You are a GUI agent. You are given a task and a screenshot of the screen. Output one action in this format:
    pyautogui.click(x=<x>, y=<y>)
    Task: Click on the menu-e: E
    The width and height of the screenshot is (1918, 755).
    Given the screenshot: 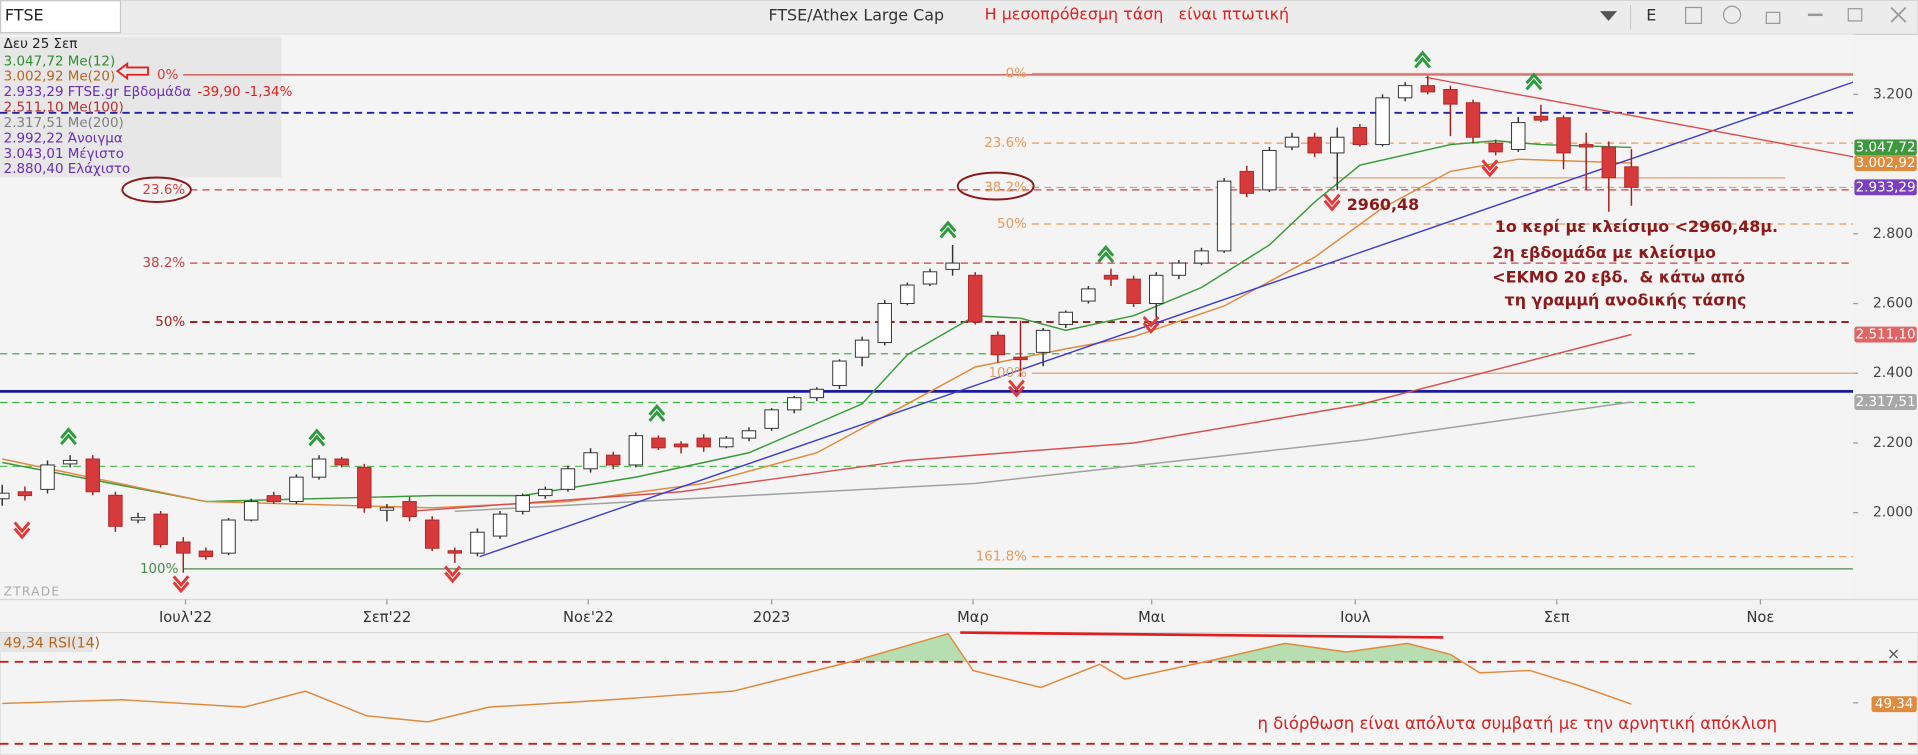 What is the action you would take?
    pyautogui.click(x=1651, y=15)
    